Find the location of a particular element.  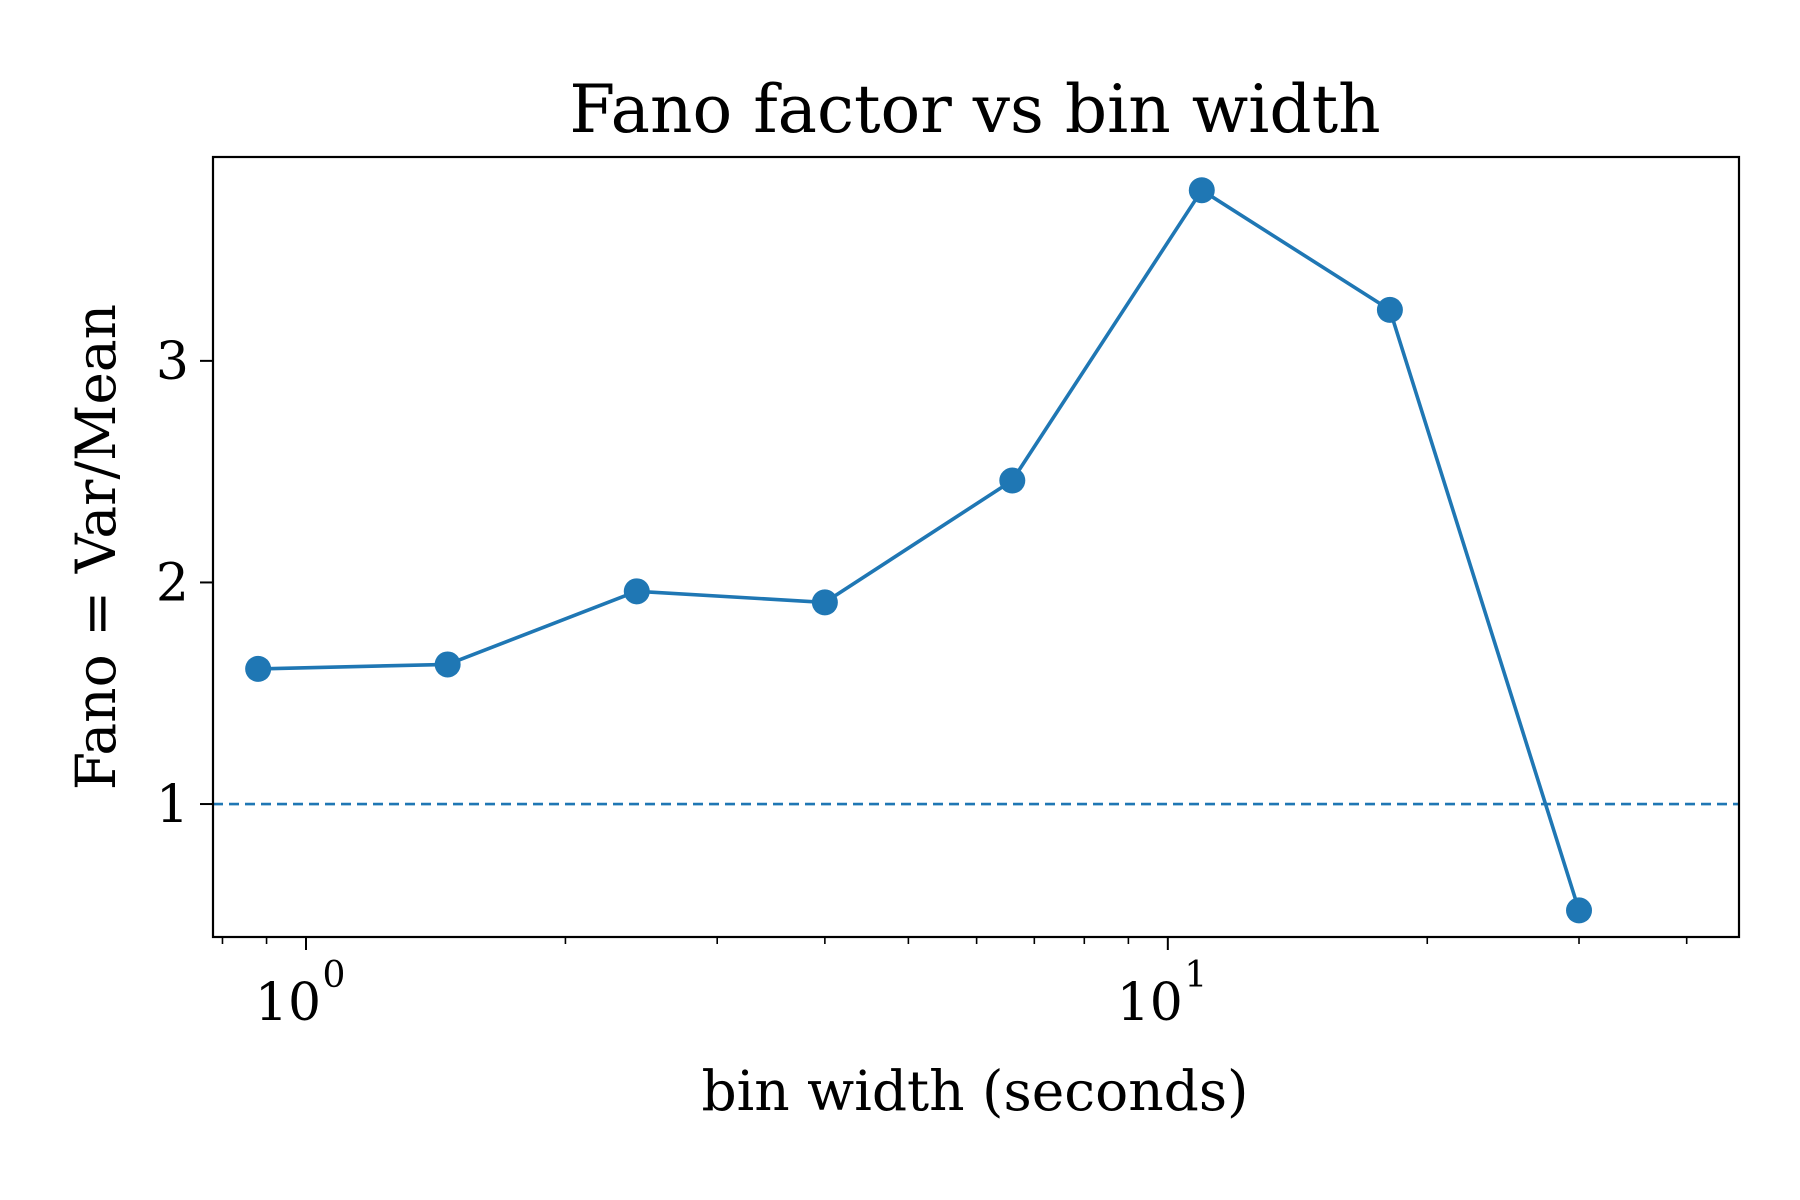

y-axis-label: Fano = Var/Mean is located at coordinates (96, 547).